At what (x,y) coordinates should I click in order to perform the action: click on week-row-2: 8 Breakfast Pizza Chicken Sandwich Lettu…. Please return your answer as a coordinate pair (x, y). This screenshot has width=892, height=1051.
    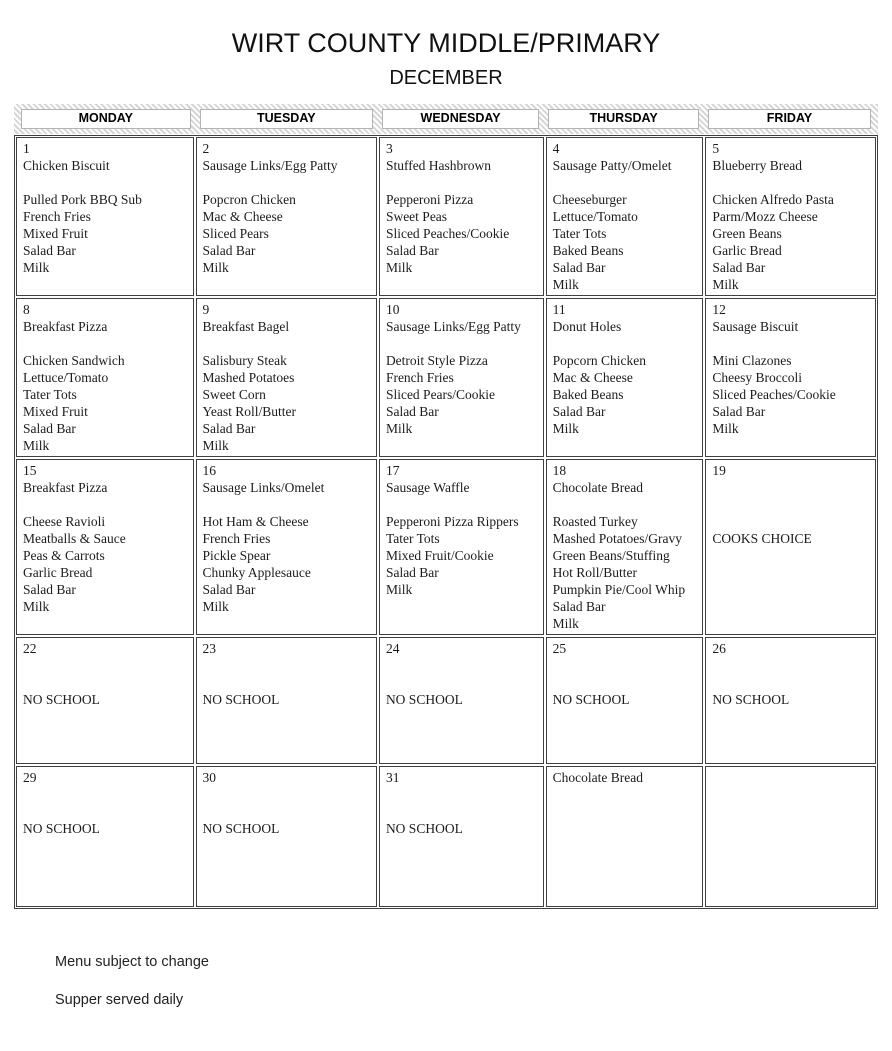
    Looking at the image, I should click on (446, 377).